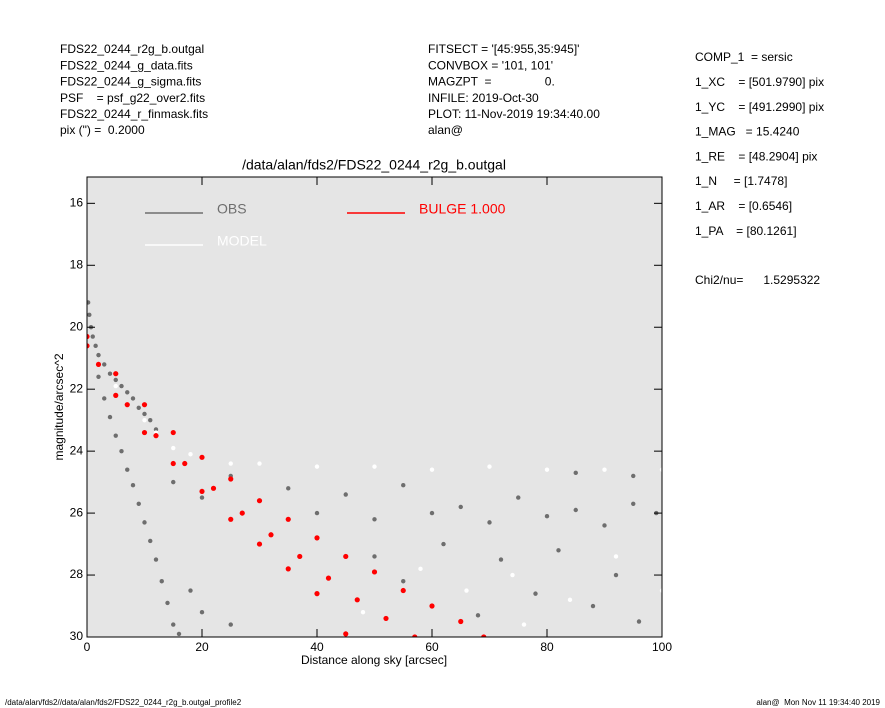  What do you see at coordinates (491, 82) in the screenshot?
I see `header-center-line: MAGZPT = 0.` at bounding box center [491, 82].